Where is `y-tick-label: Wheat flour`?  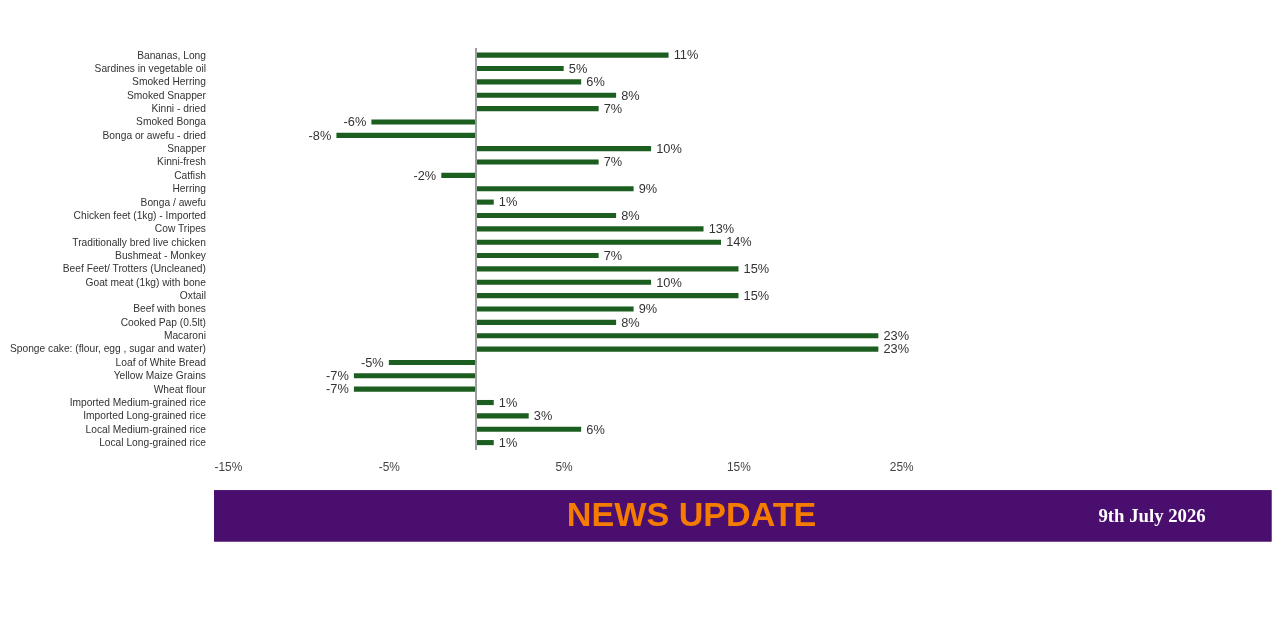
y-tick-label: Wheat flour is located at coordinates (180, 389).